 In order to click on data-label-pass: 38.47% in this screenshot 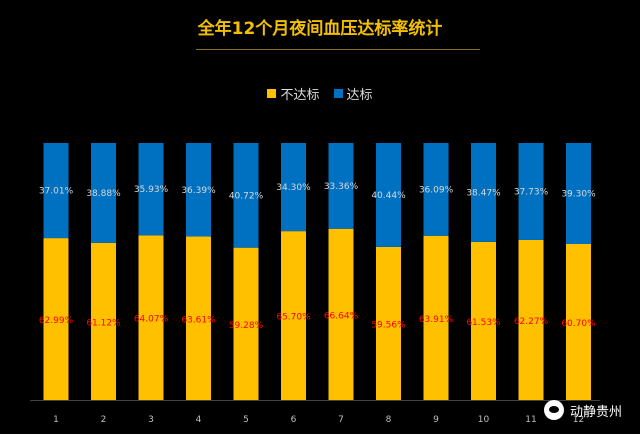, I will do `click(483, 193)`.